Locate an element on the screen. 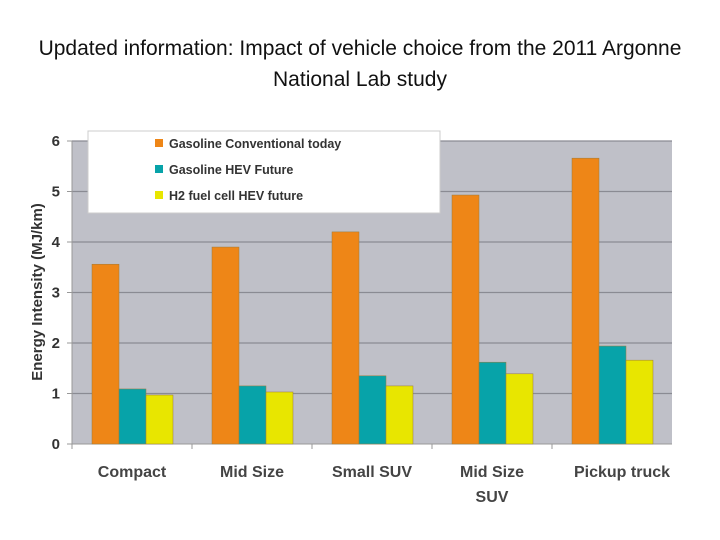 This screenshot has width=720, height=540. legend-label: H2 fuel cell HEV future is located at coordinates (236, 196).